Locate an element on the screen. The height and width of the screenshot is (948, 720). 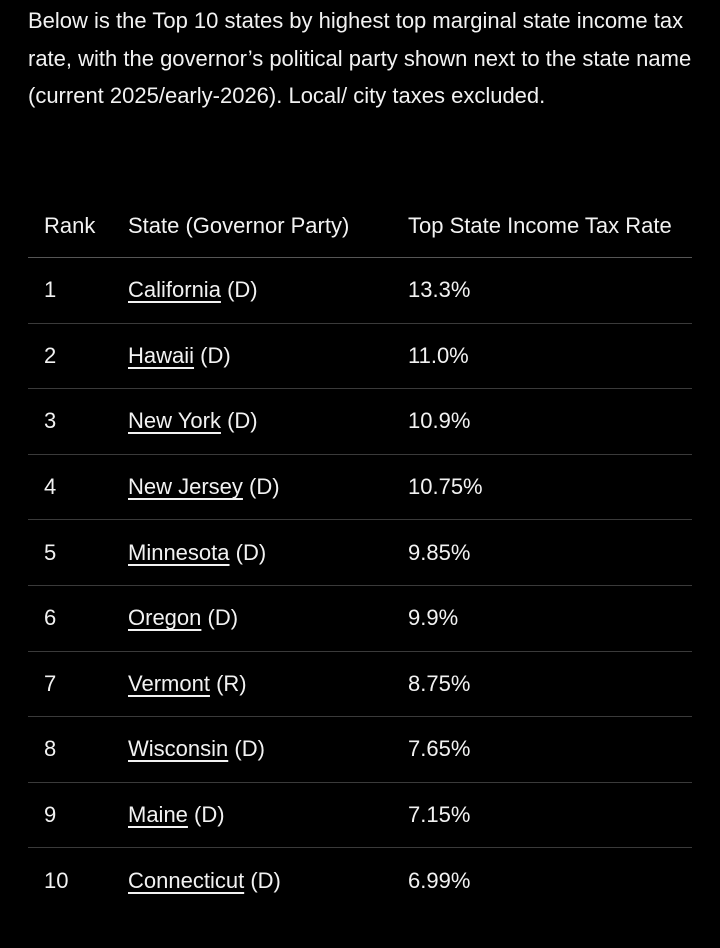
state-link: Vermont is located at coordinates (169, 683).